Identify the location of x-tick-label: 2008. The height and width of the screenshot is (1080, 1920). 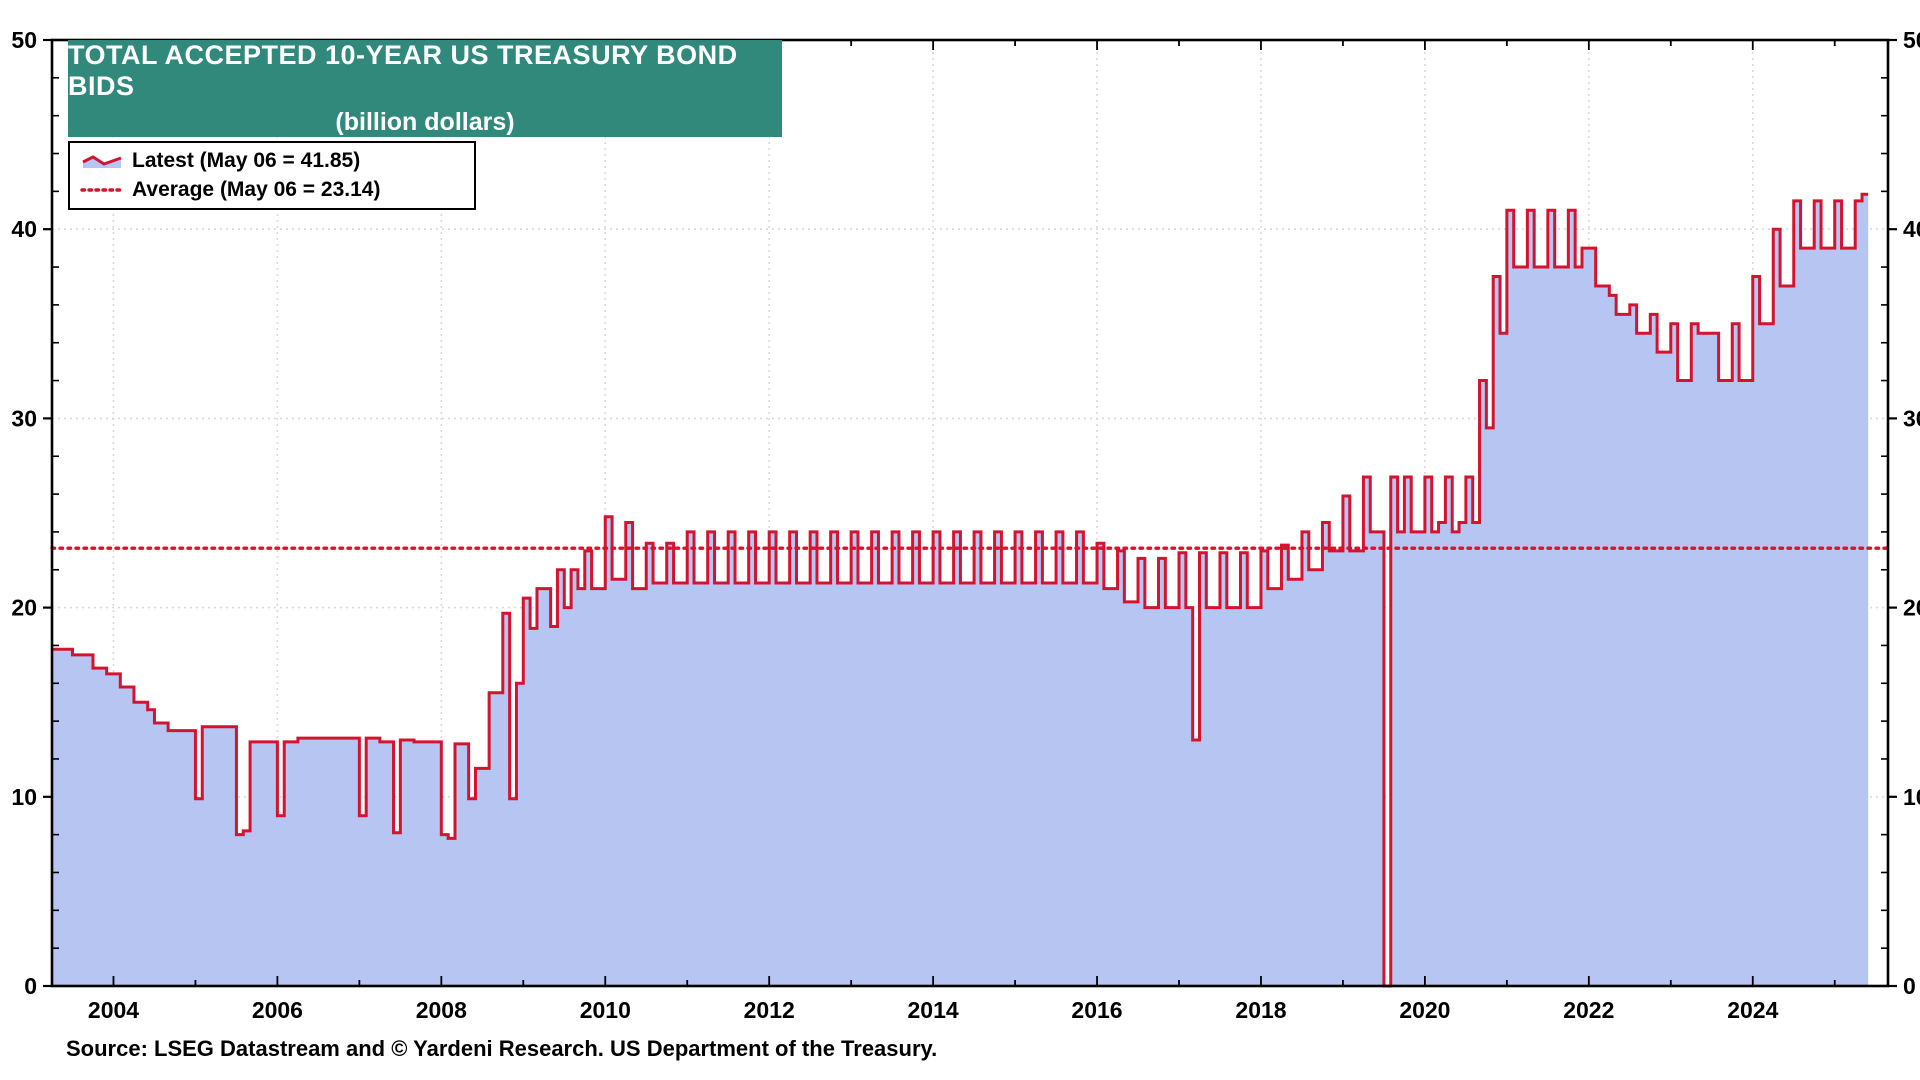
(441, 1010).